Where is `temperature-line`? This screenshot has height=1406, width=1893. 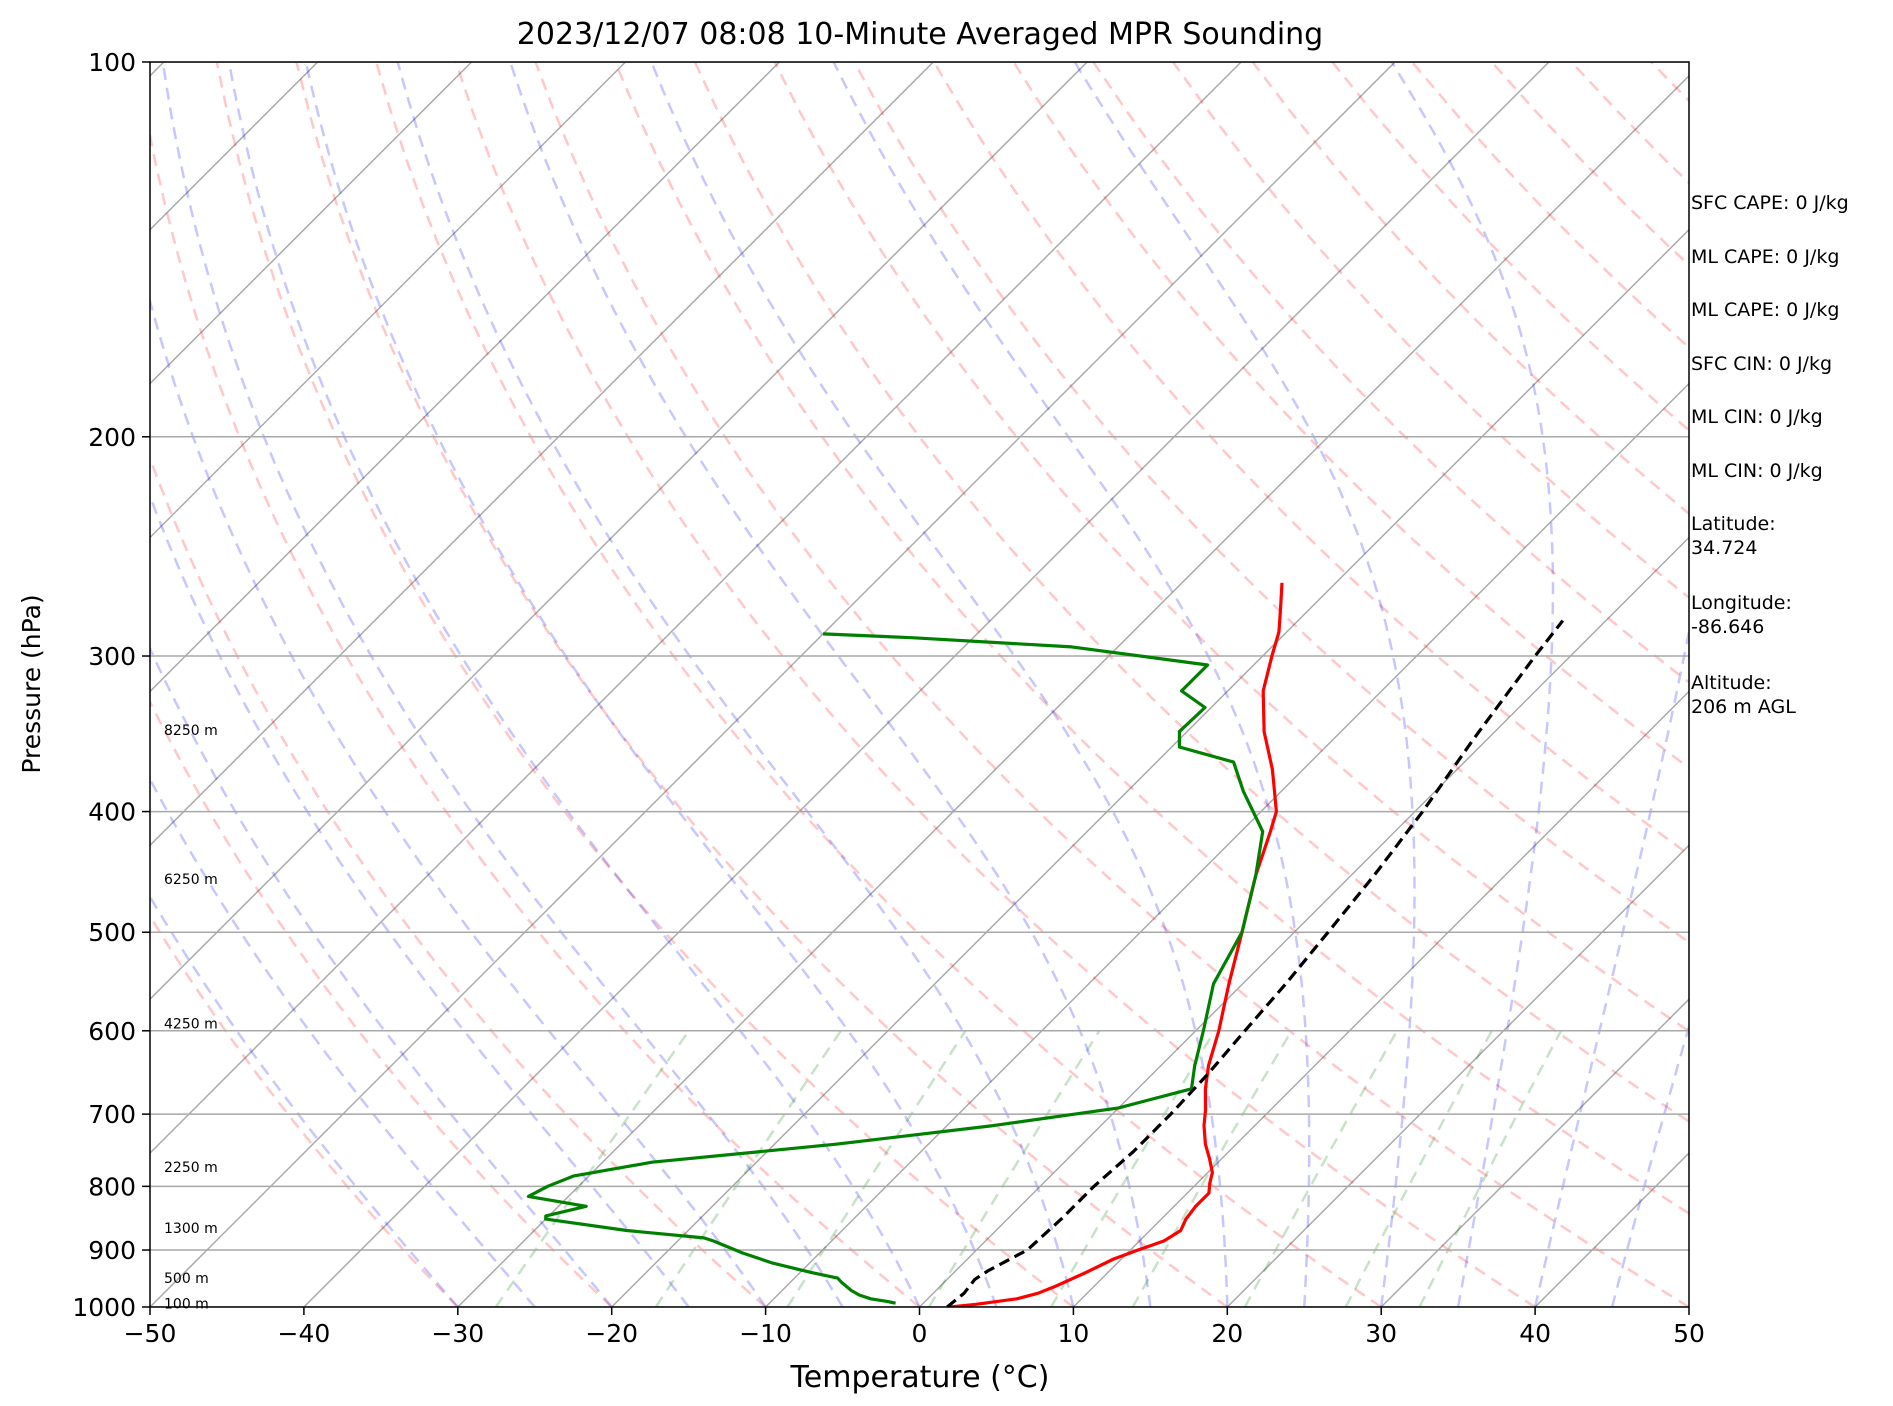 temperature-line is located at coordinates (1117, 944).